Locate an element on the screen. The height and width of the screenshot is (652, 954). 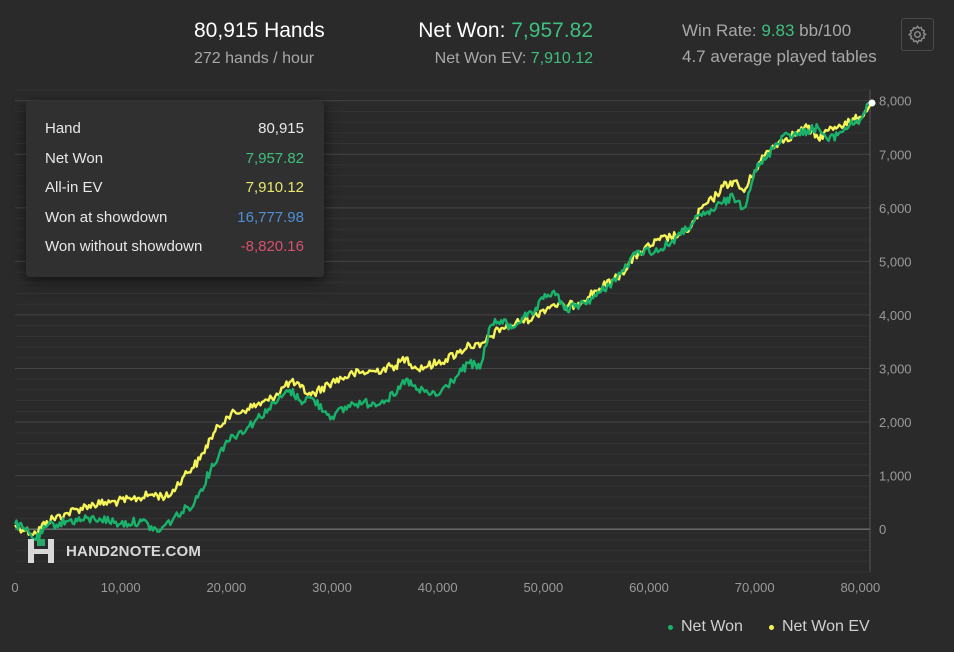
tooltip-label: Won without showdown is located at coordinates (124, 246).